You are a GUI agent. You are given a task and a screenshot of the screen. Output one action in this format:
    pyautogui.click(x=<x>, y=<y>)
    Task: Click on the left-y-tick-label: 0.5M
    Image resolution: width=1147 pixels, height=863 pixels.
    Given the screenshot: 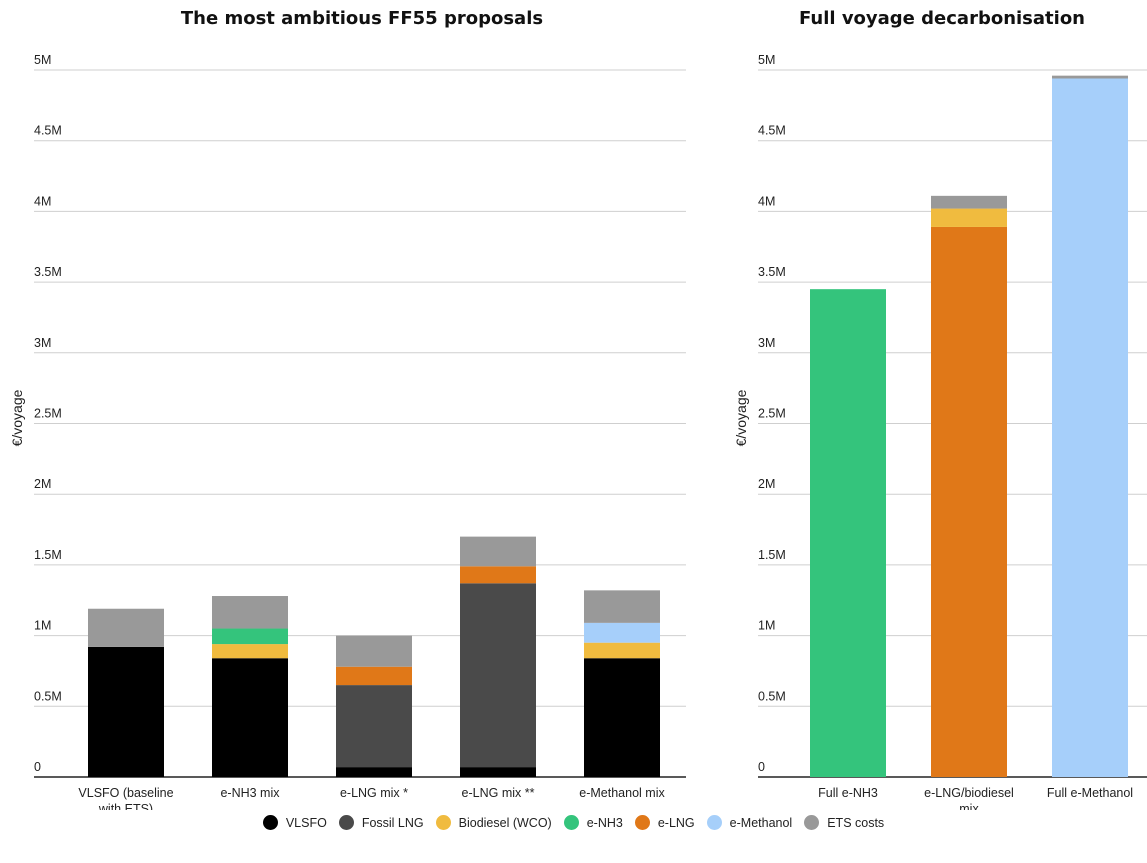 What is the action you would take?
    pyautogui.click(x=48, y=696)
    